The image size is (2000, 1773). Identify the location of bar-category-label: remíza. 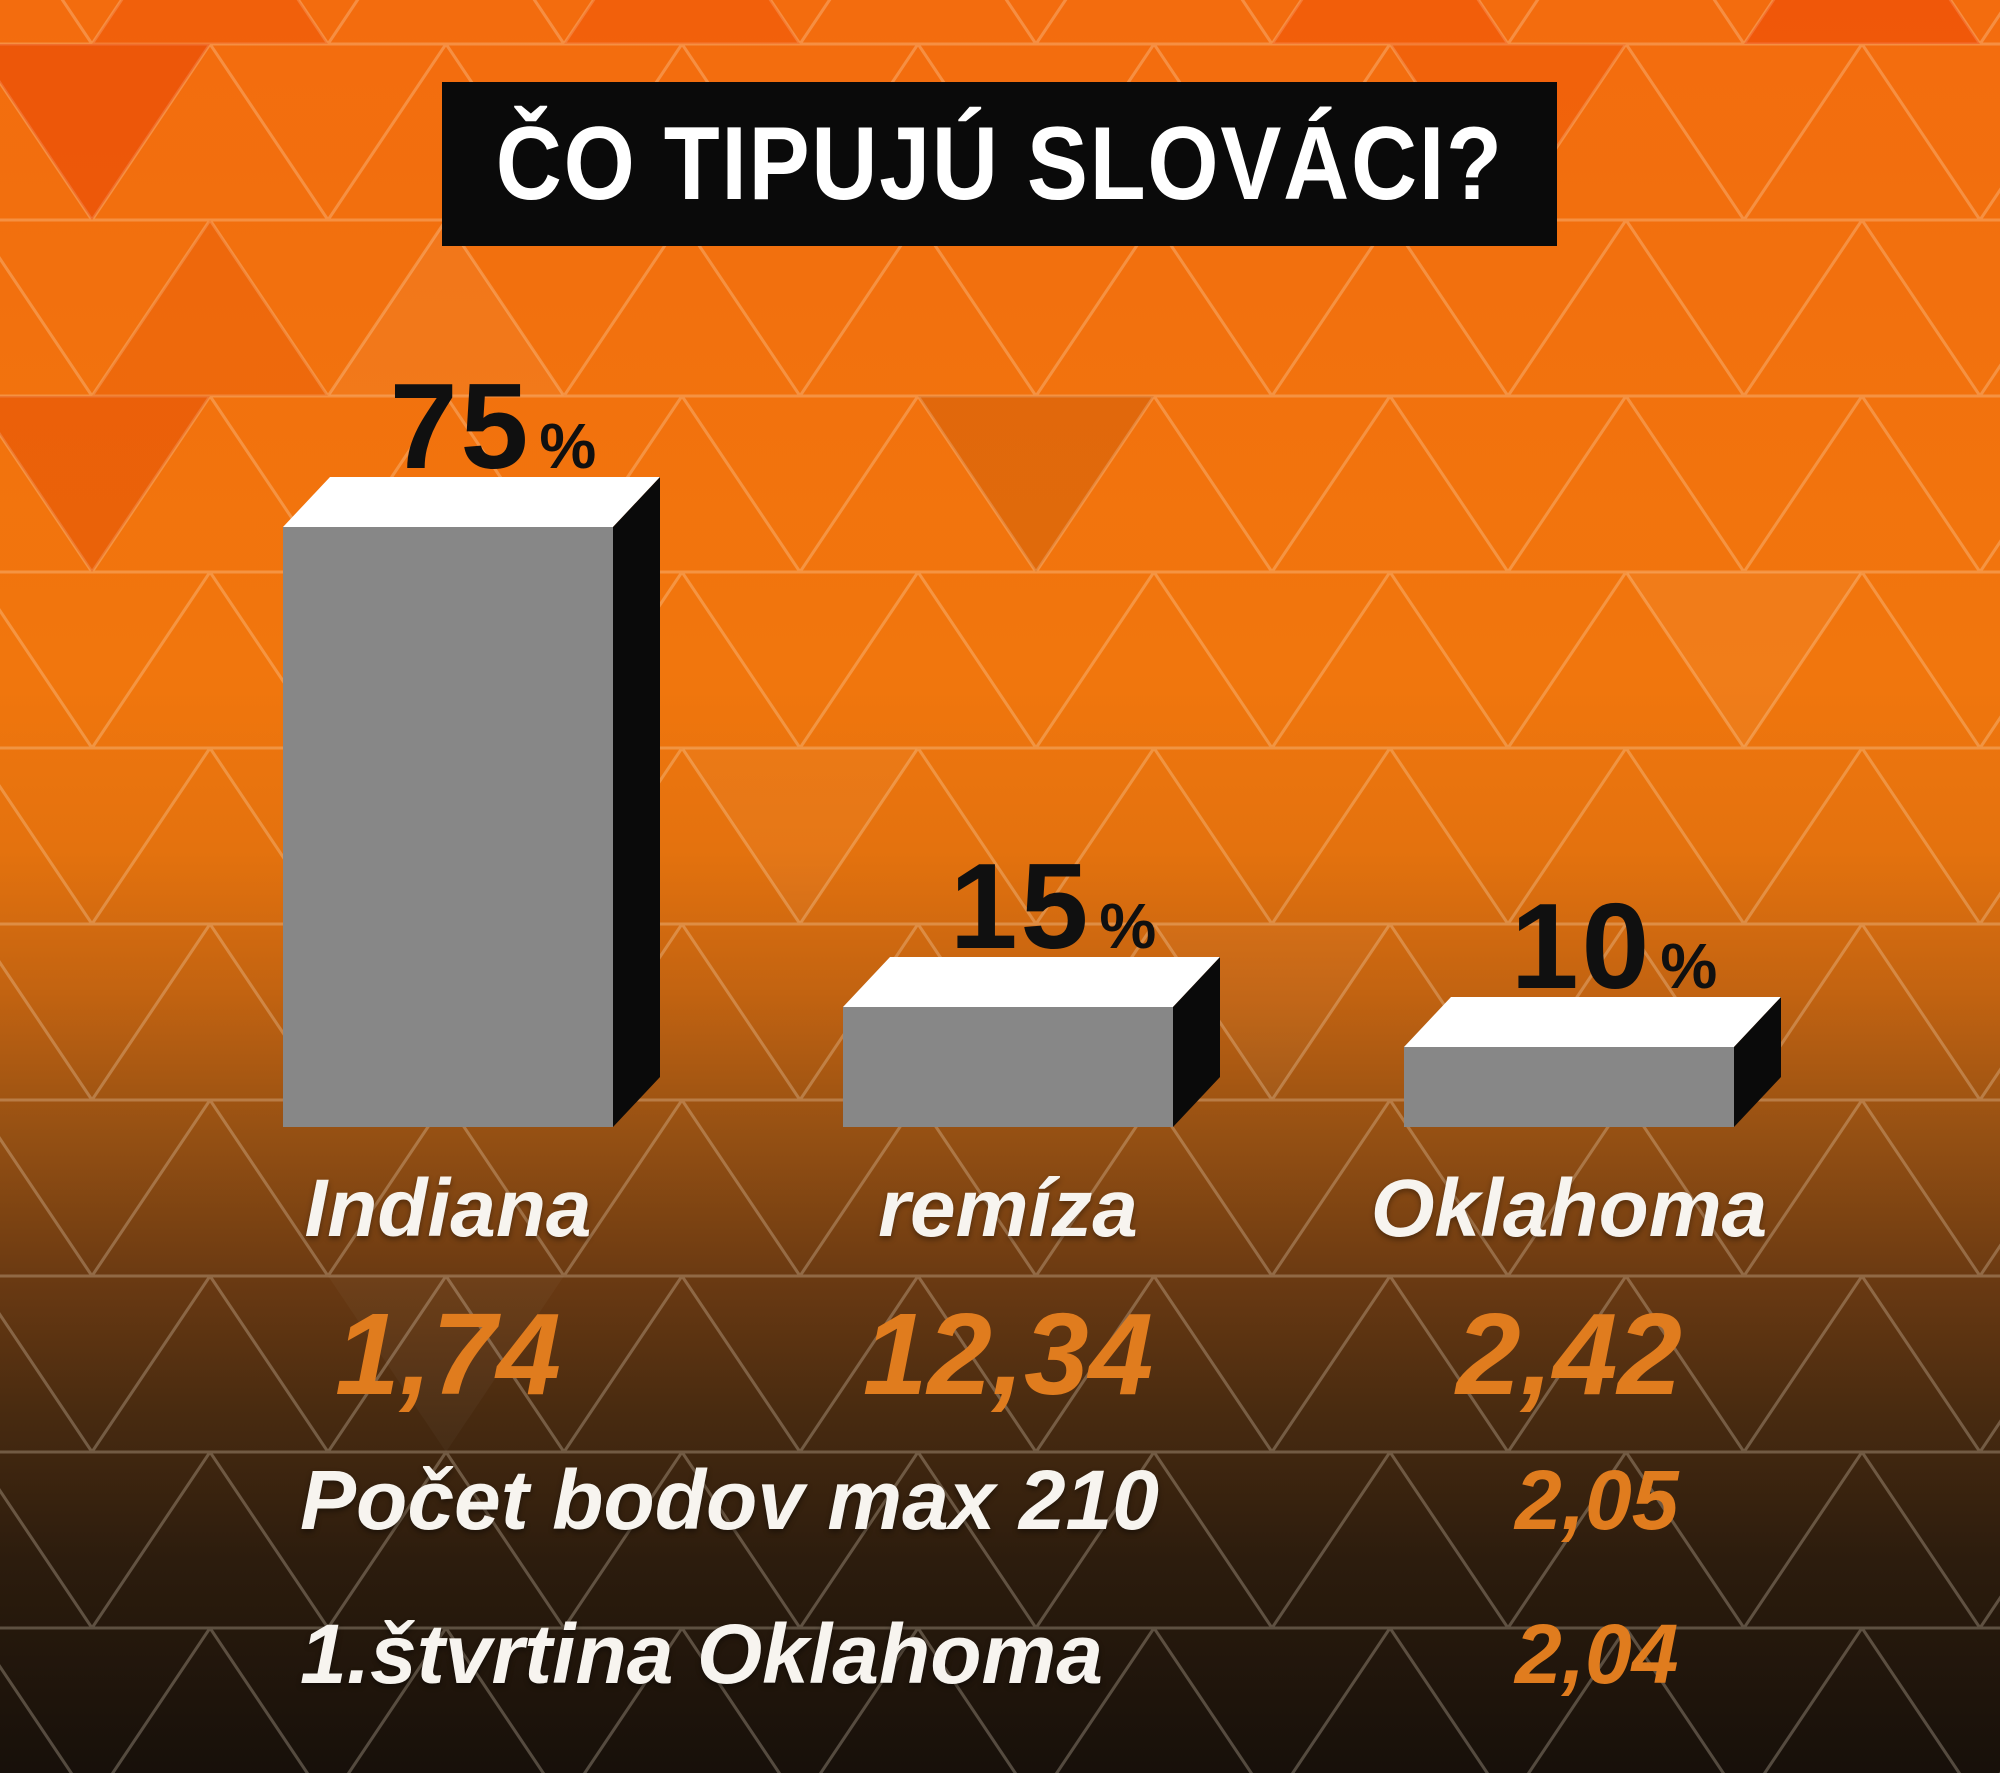
(1008, 1208).